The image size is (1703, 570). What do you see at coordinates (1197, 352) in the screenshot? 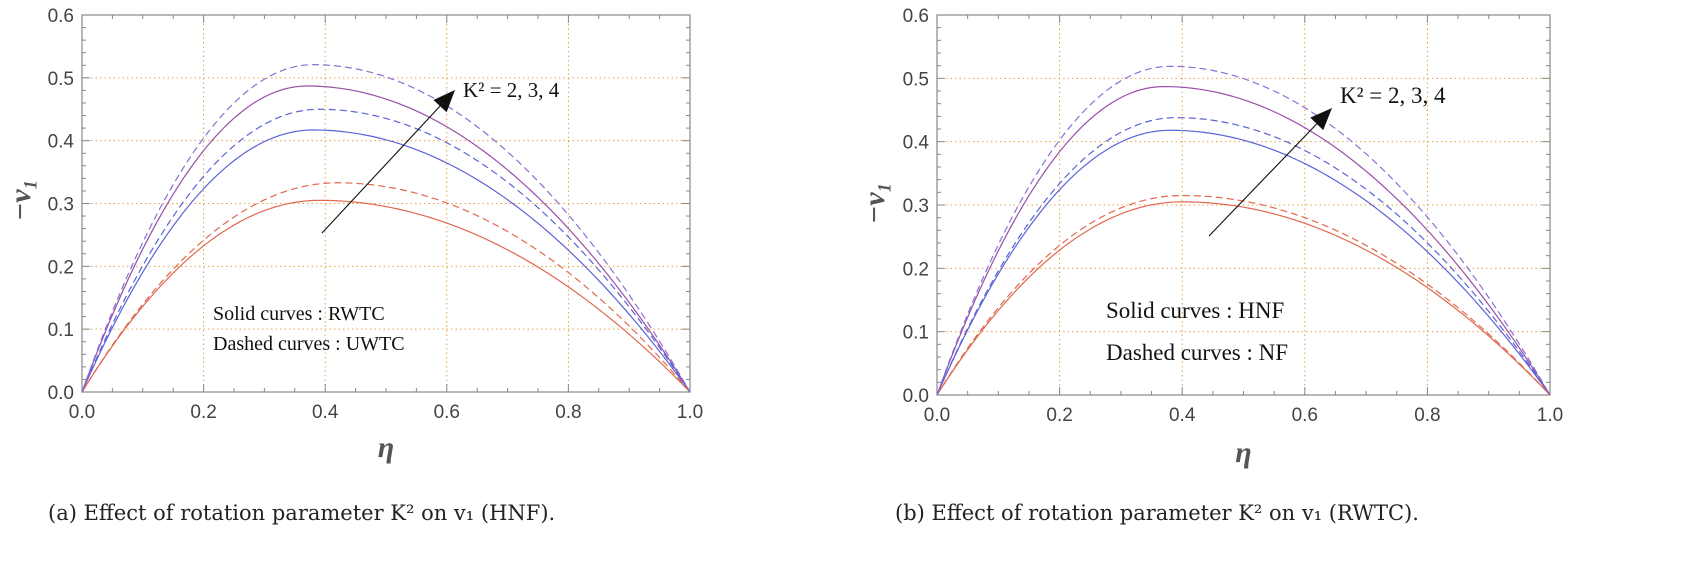
I see `legend-text: Dashed curves : NF` at bounding box center [1197, 352].